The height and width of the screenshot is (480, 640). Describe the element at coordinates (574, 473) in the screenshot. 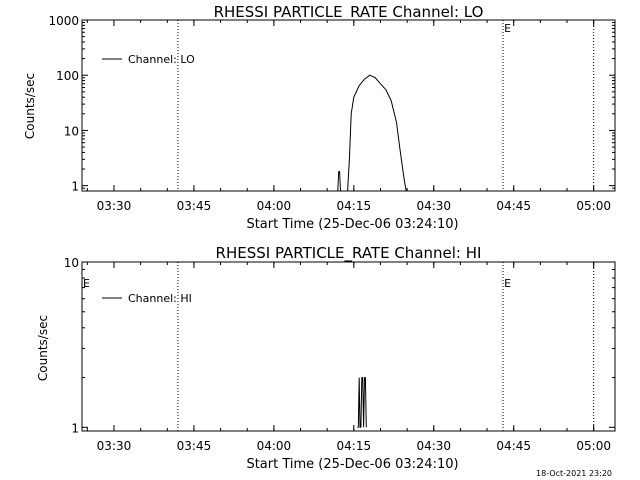

I see `footer-timestamp: 18-Oct-2021 23:20` at that location.